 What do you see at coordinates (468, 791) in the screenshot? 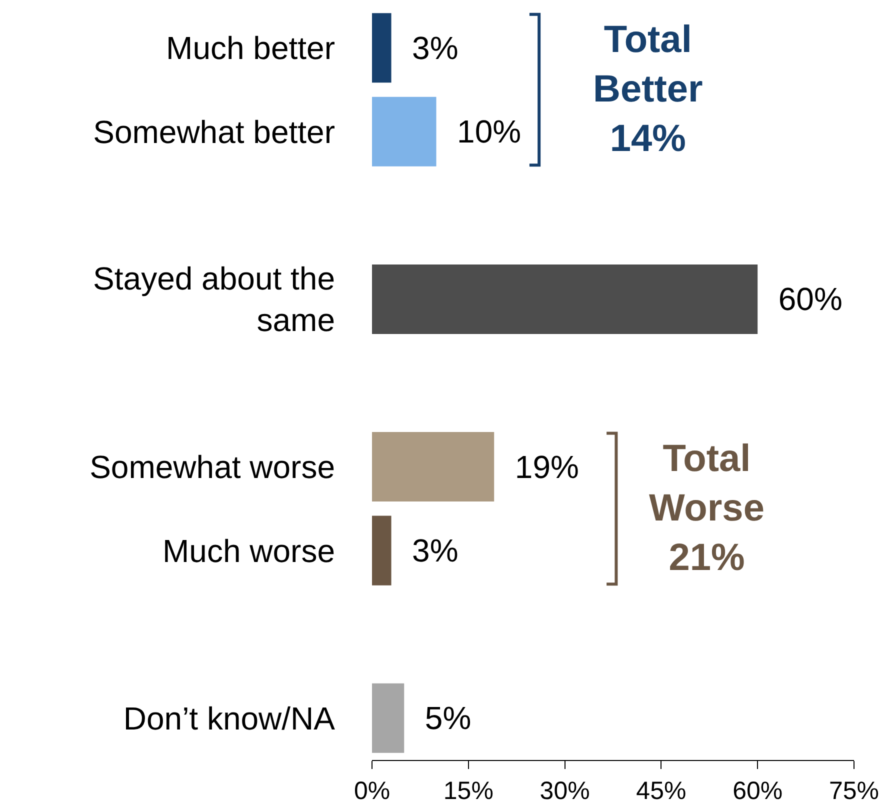
I see `x-tick-label: 15%` at bounding box center [468, 791].